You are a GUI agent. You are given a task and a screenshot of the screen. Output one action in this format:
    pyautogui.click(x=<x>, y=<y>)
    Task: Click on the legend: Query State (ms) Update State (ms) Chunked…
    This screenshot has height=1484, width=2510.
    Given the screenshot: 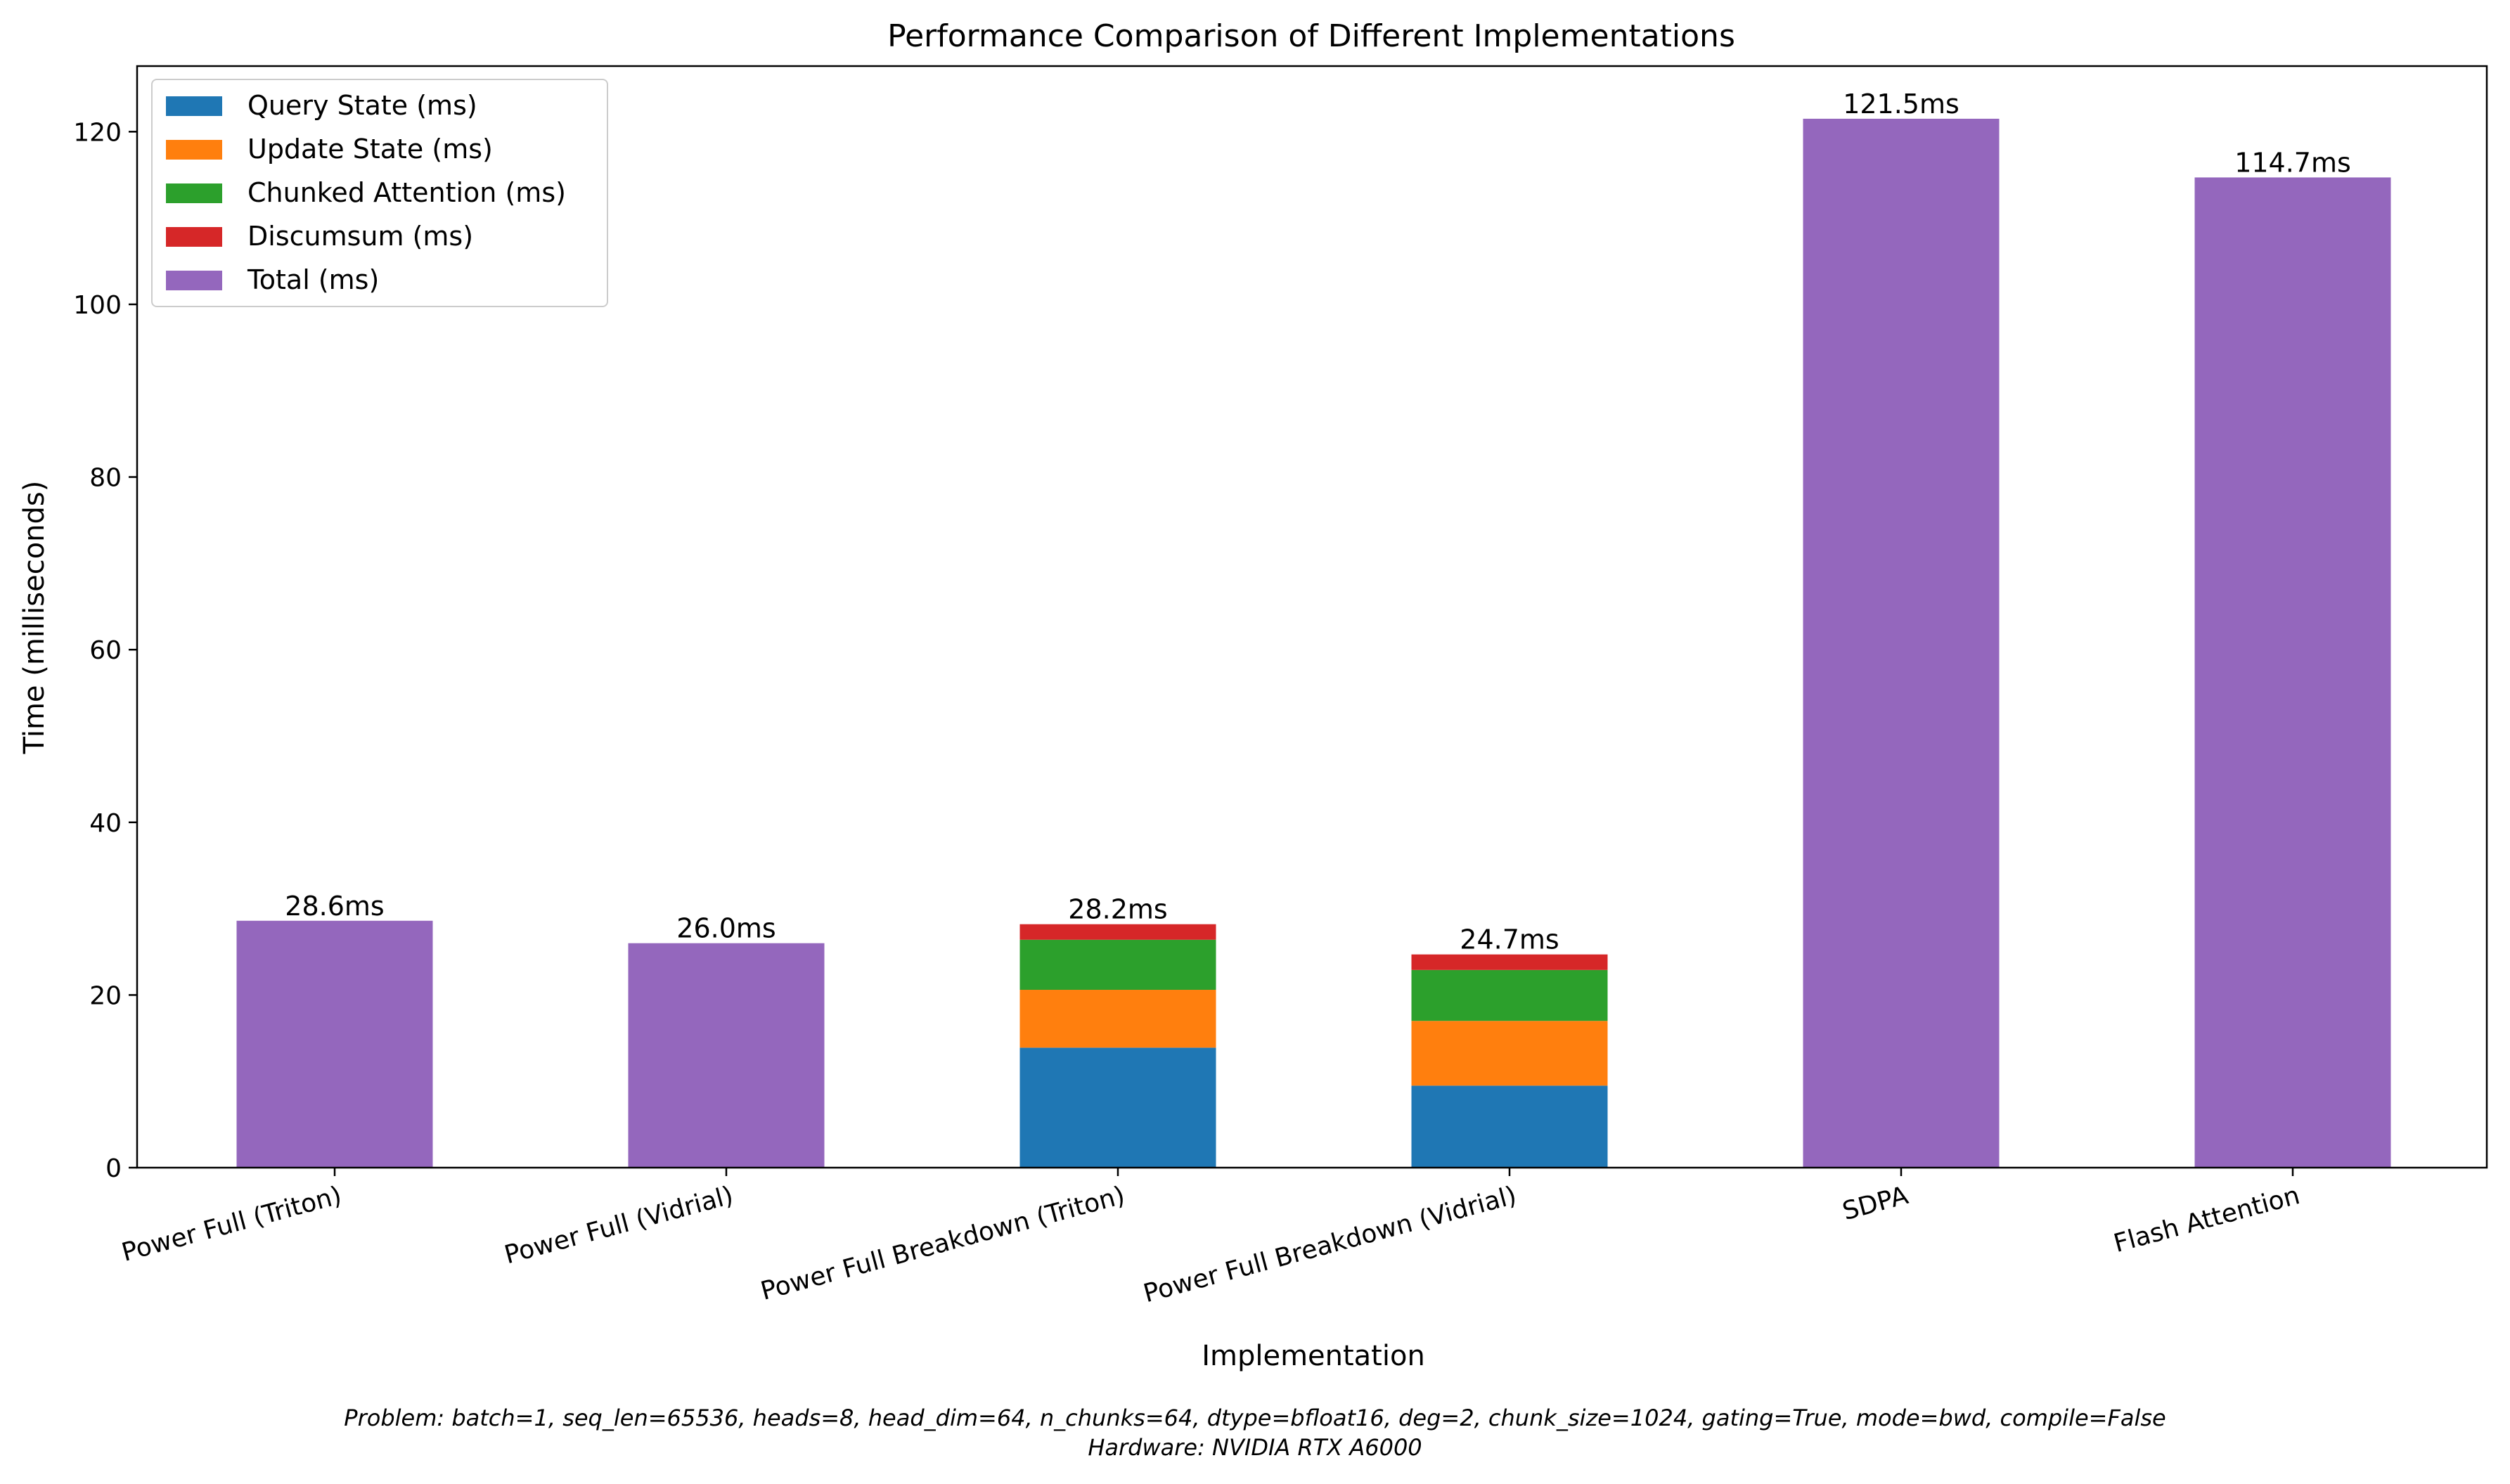 What is the action you would take?
    pyautogui.click(x=379, y=193)
    